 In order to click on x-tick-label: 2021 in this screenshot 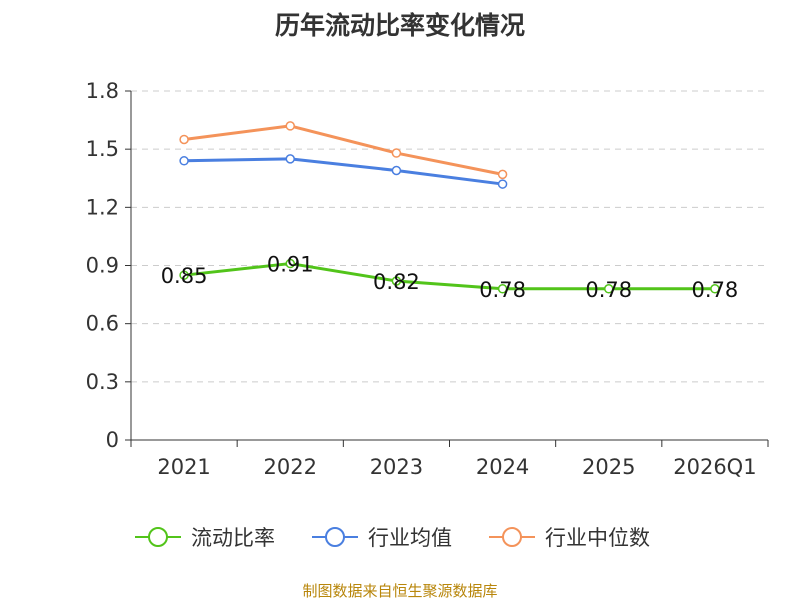, I will do `click(183, 467)`.